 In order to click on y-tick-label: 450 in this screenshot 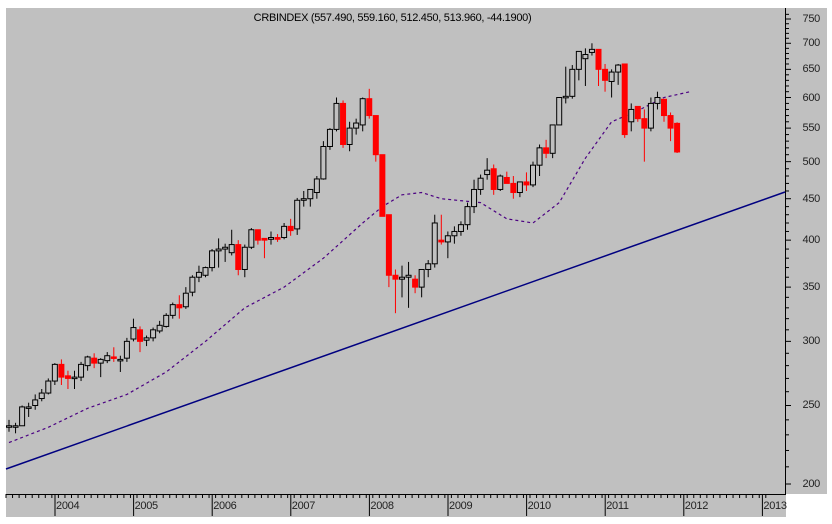, I will do `click(811, 198)`.